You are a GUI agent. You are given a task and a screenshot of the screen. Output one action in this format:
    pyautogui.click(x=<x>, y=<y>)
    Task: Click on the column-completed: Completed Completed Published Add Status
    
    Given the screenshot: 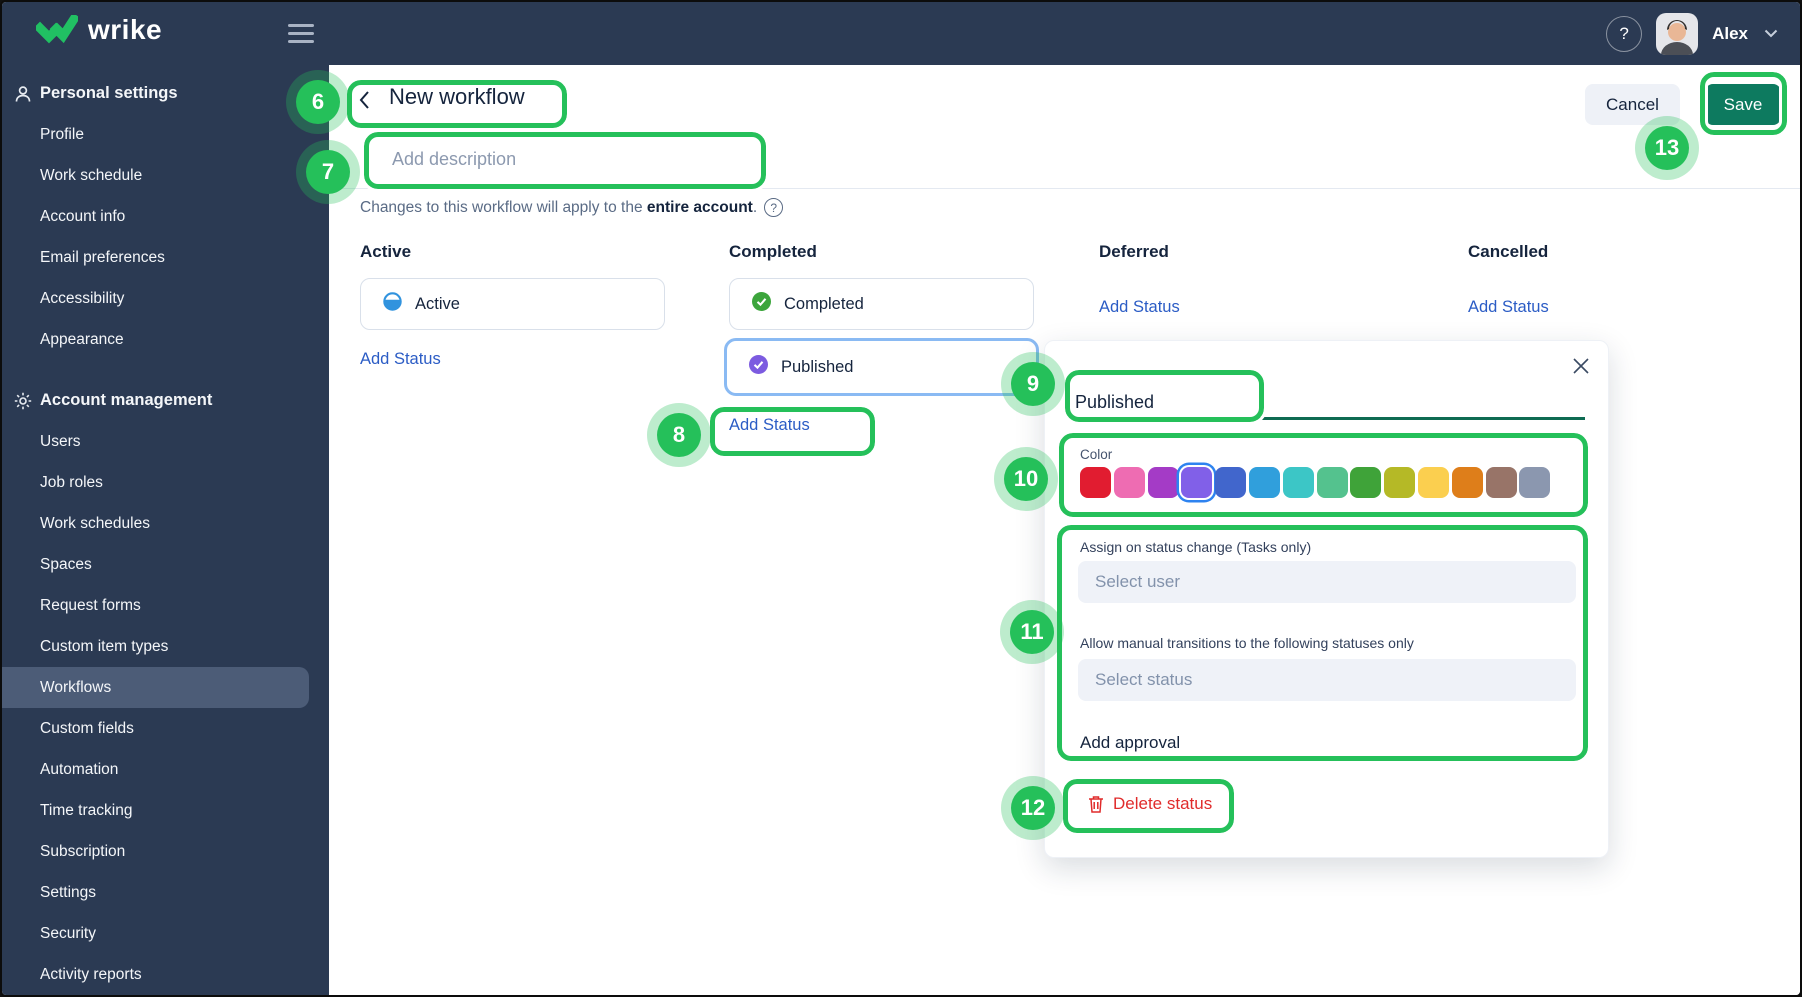 What is the action you would take?
    pyautogui.click(x=881, y=338)
    